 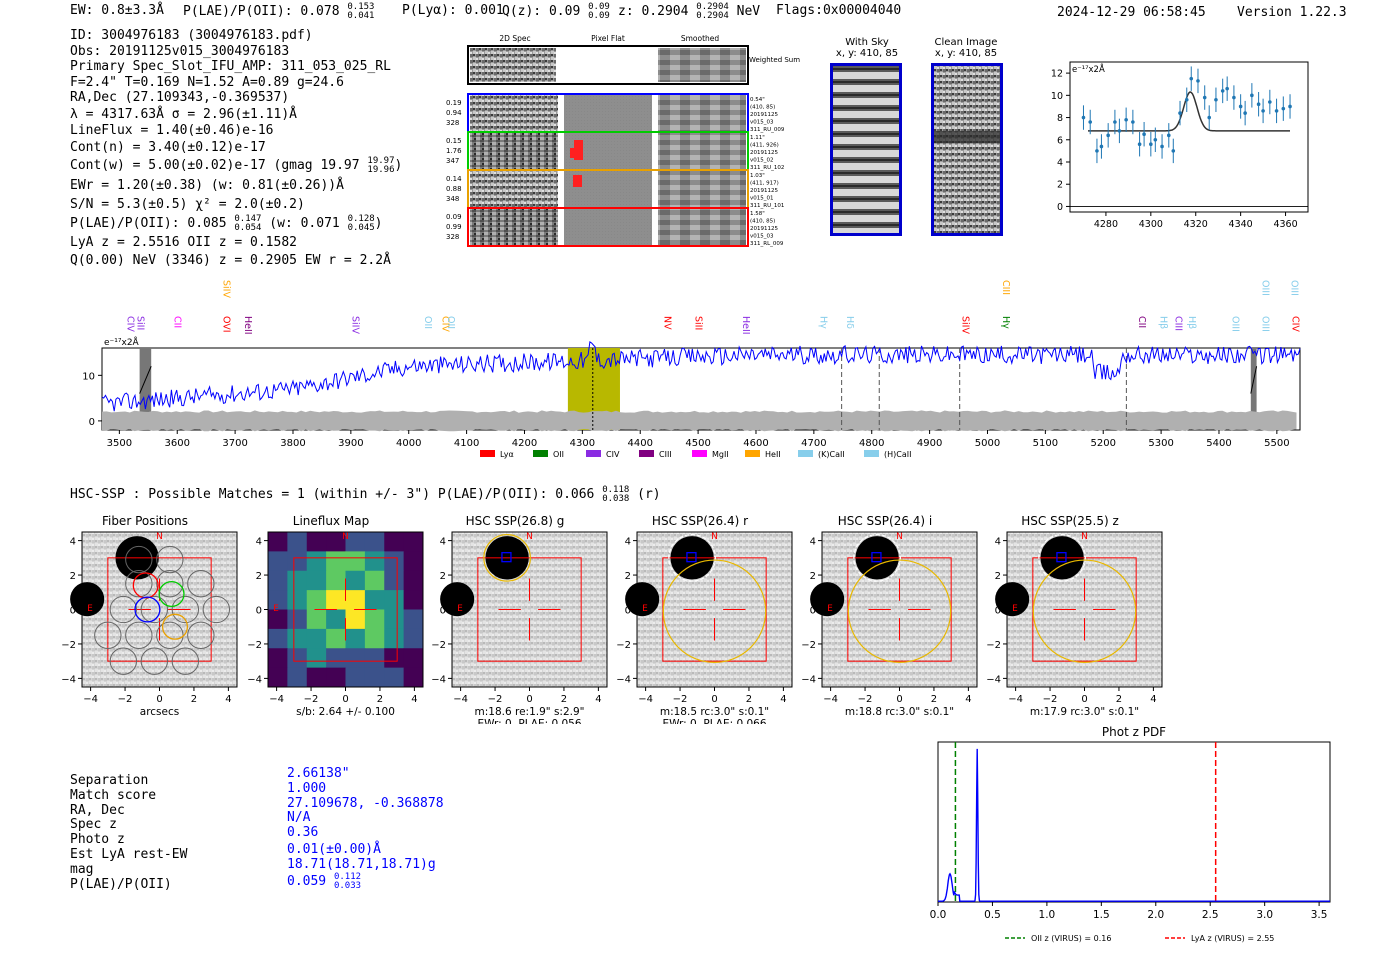 What do you see at coordinates (97, 840) in the screenshot?
I see `match-label-photoz: Photo z` at bounding box center [97, 840].